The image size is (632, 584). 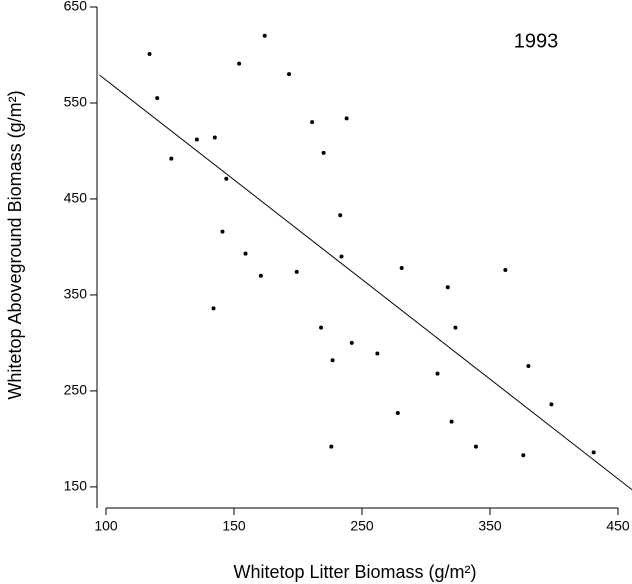 I want to click on y-tick-label: 250, so click(x=76, y=390).